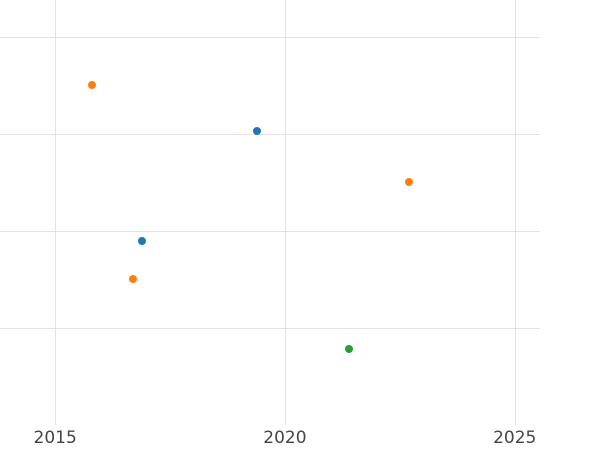 Image resolution: width=600 pixels, height=450 pixels. What do you see at coordinates (285, 438) in the screenshot?
I see `x-tick-label: 2020` at bounding box center [285, 438].